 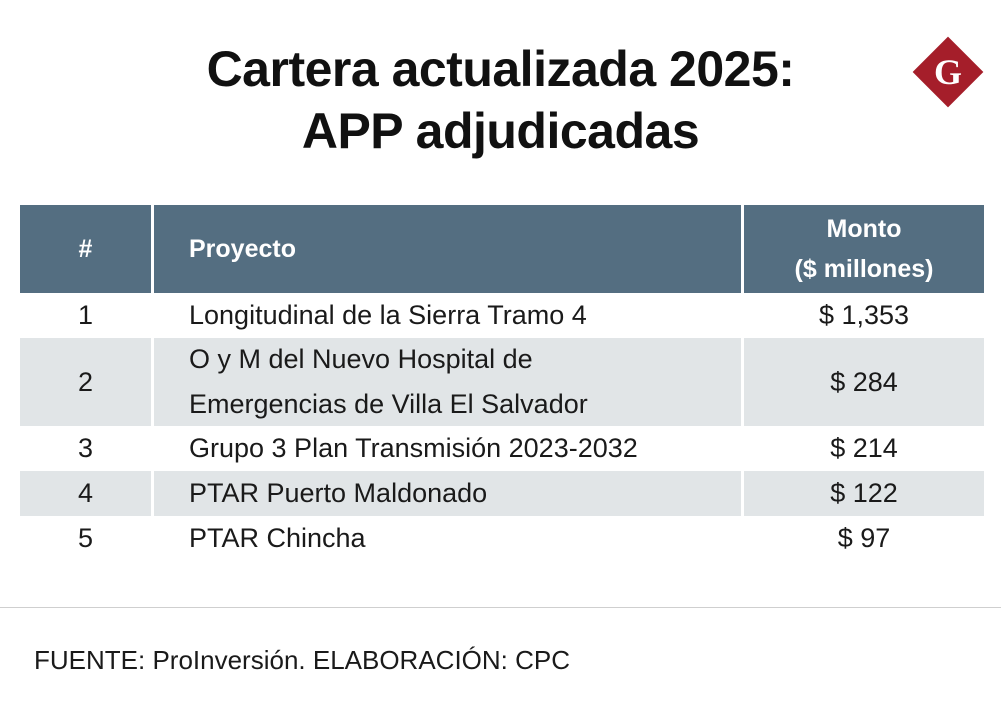 I want to click on row-project-line-1: O y M del Nuevo Hospital de, so click(x=361, y=359).